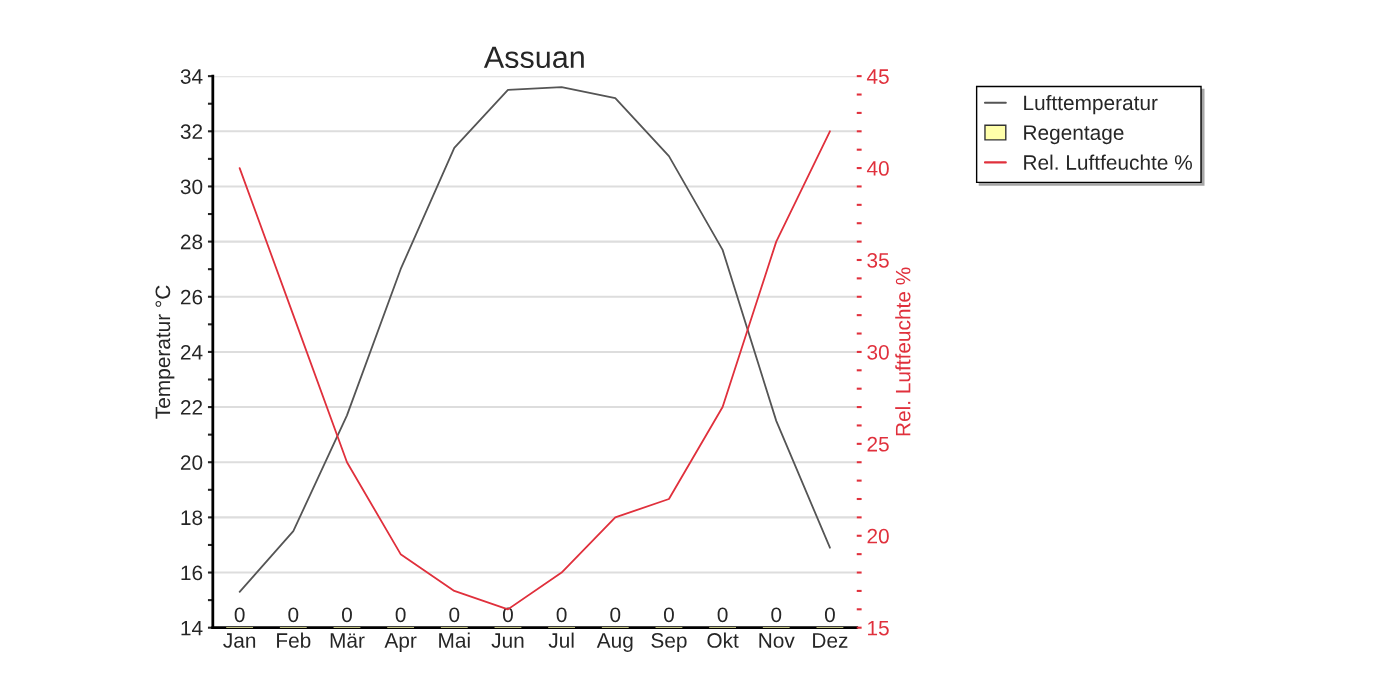 The height and width of the screenshot is (686, 1373). What do you see at coordinates (723, 640) in the screenshot?
I see `x-tick-label: Okt` at bounding box center [723, 640].